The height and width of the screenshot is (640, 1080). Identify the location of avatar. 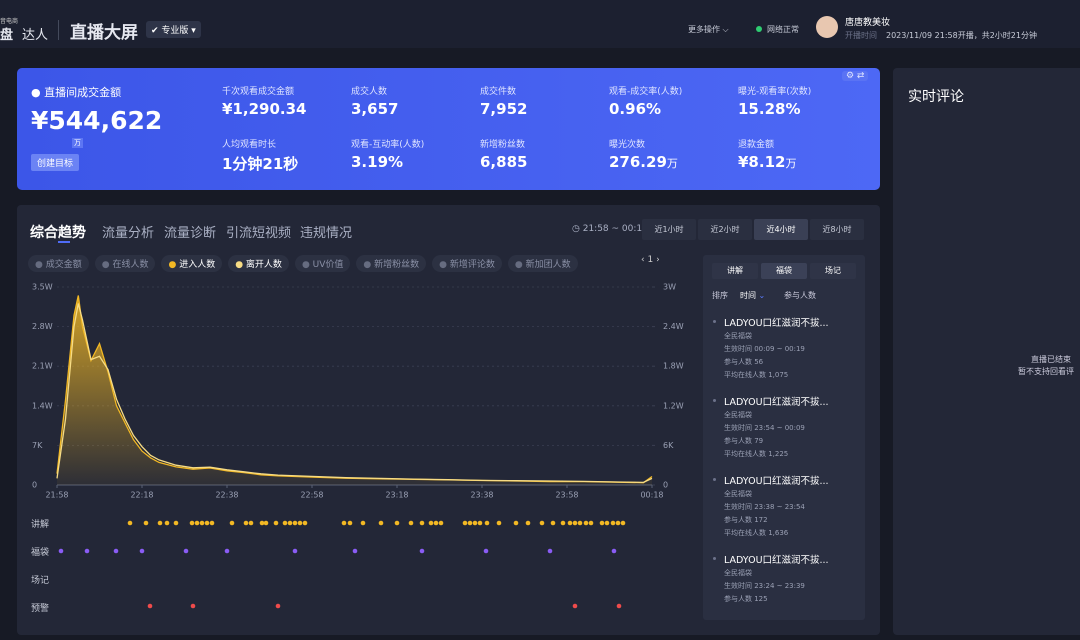
(827, 27).